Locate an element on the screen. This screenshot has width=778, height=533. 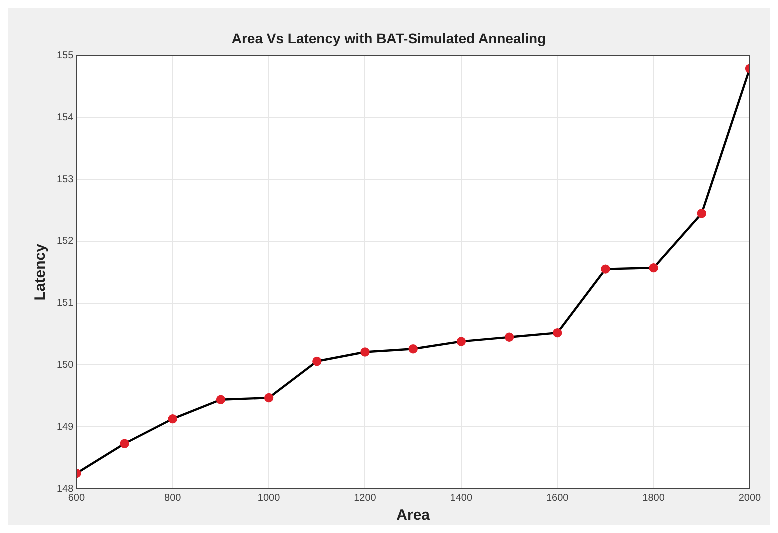
y-tick-label: 152 is located at coordinates (65, 242).